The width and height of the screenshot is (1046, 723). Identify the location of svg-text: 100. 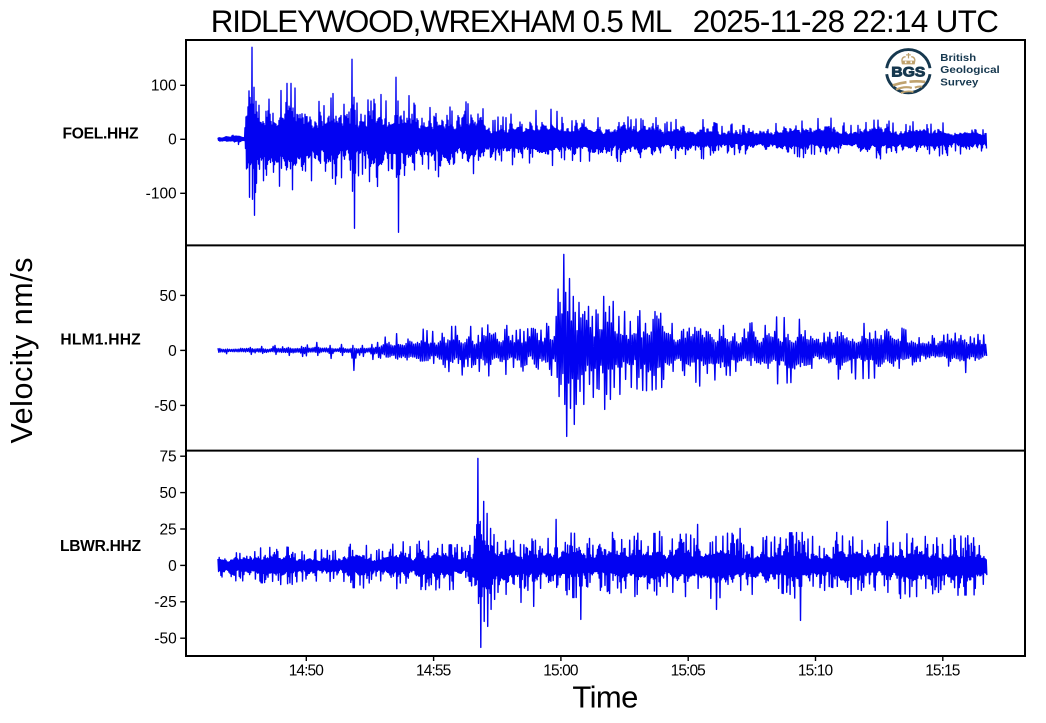
(164, 86).